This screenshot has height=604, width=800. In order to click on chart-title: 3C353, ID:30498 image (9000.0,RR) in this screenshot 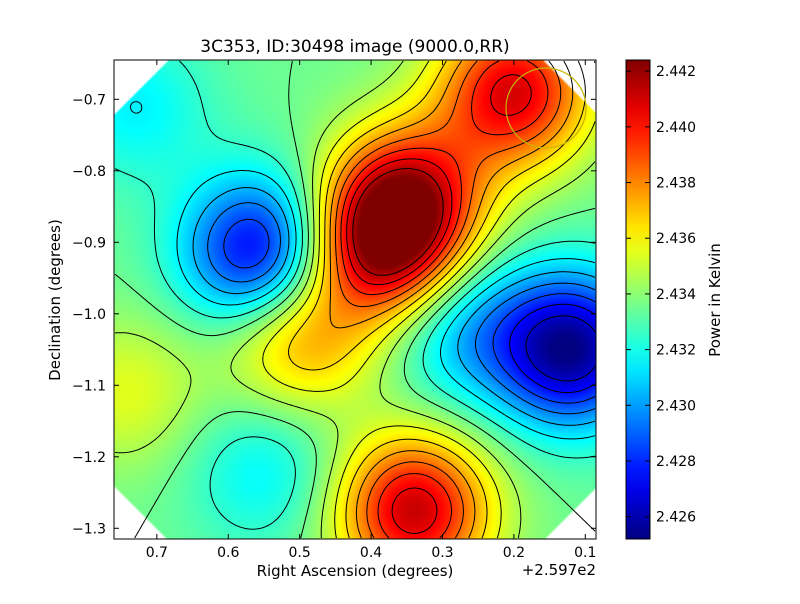, I will do `click(354, 47)`.